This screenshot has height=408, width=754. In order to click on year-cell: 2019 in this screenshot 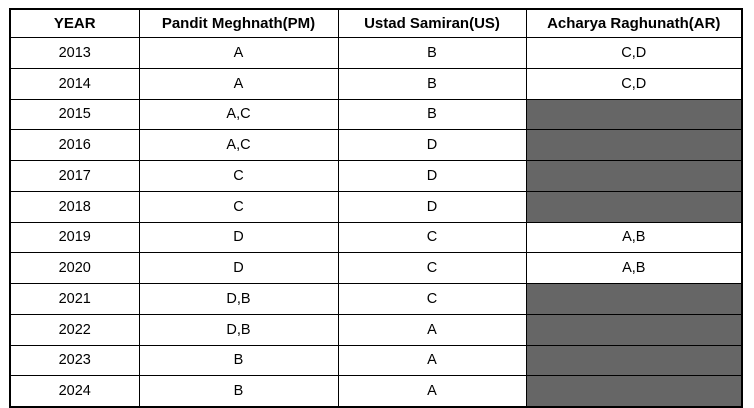, I will do `click(74, 237)`.